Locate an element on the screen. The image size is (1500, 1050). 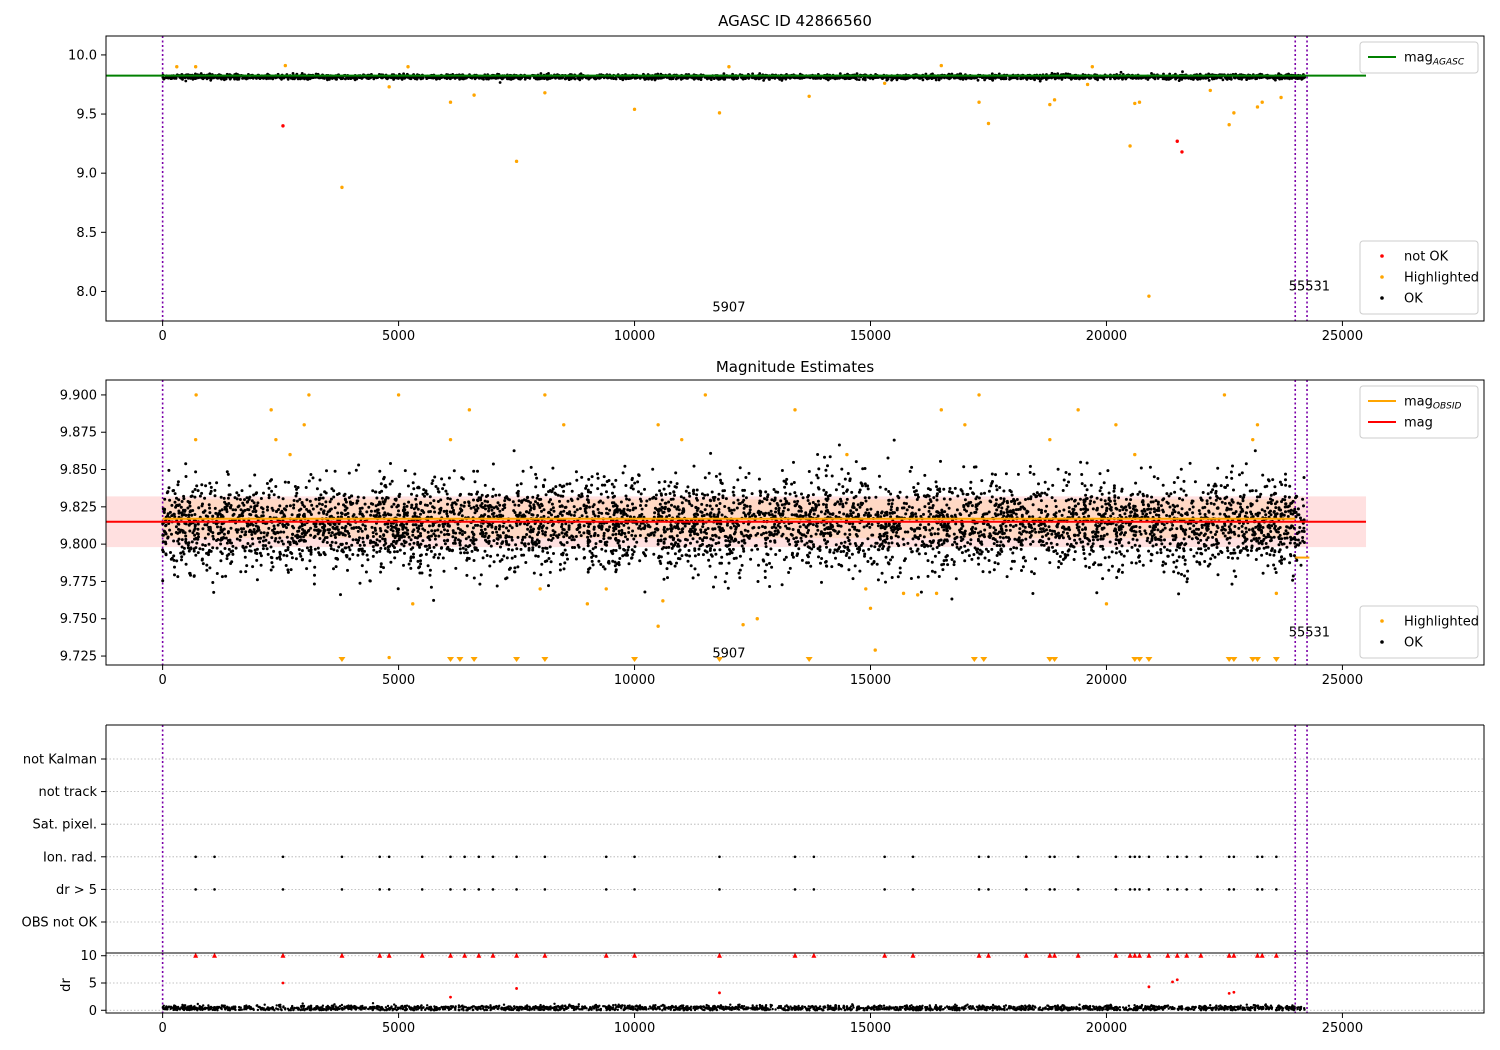
y-tick-label: 9.0 is located at coordinates (86, 174).